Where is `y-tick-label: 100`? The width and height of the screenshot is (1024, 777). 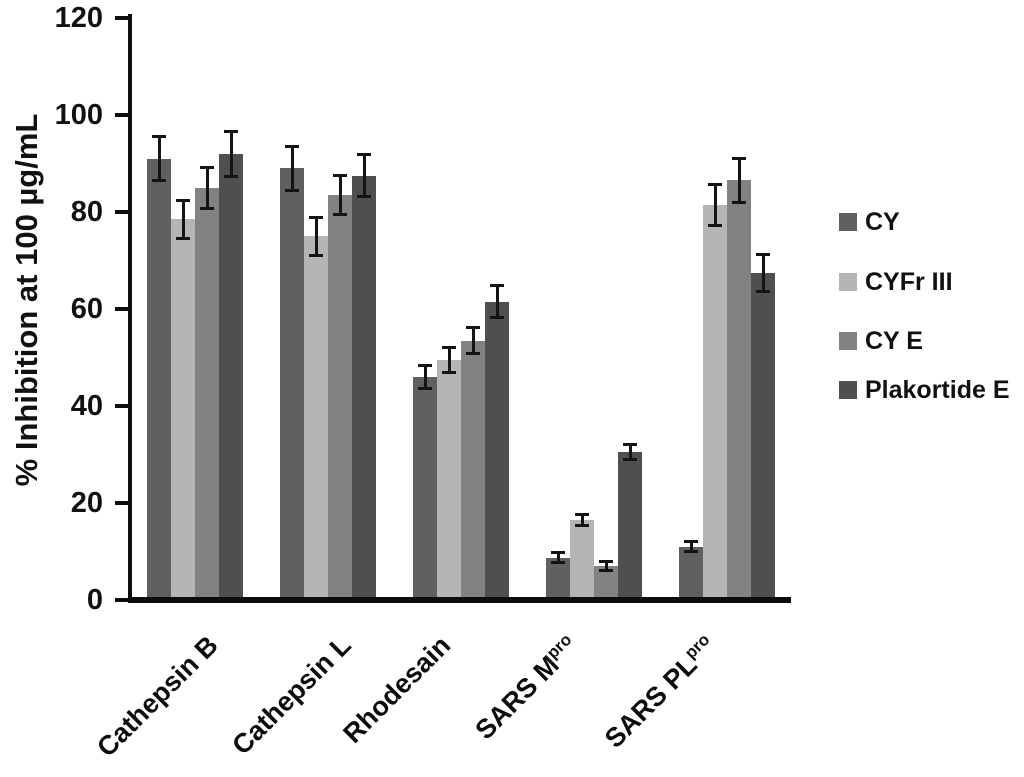 y-tick-label: 100 is located at coordinates (78, 115).